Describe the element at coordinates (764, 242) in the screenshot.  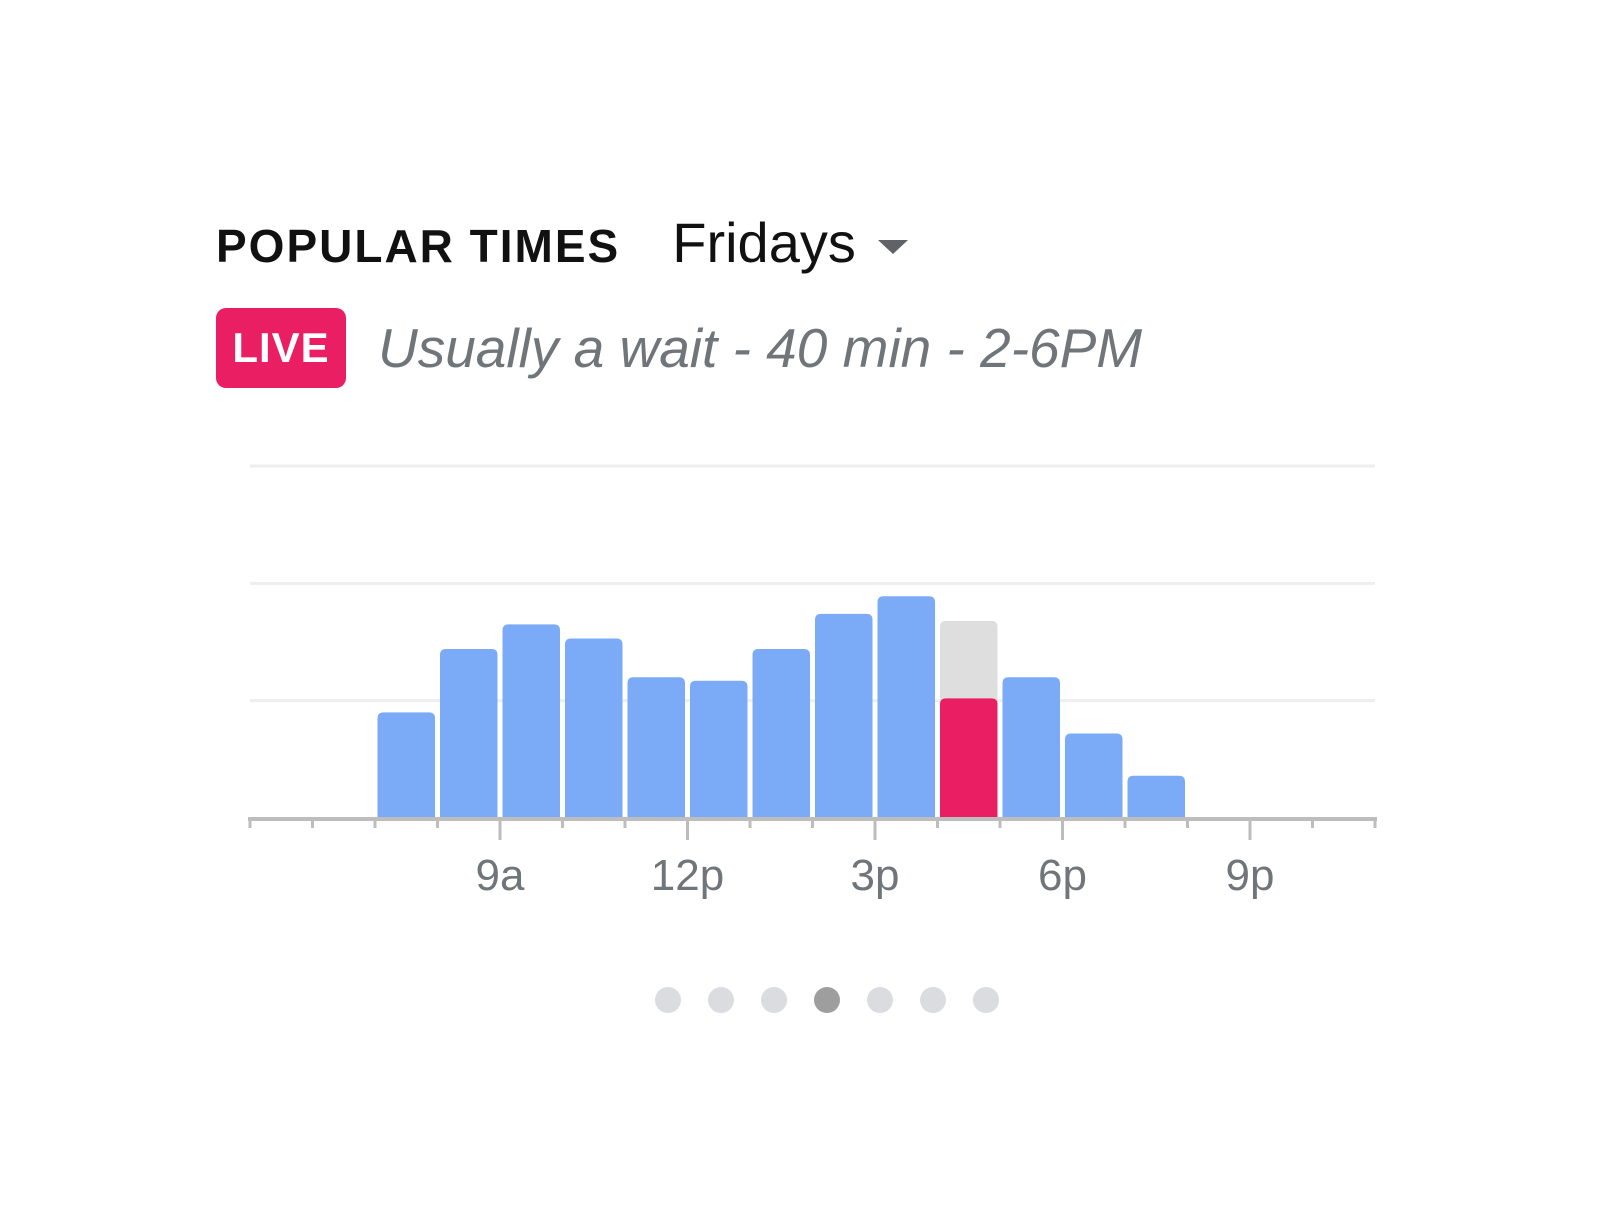
I see `day-dropdown-label: Fridays` at that location.